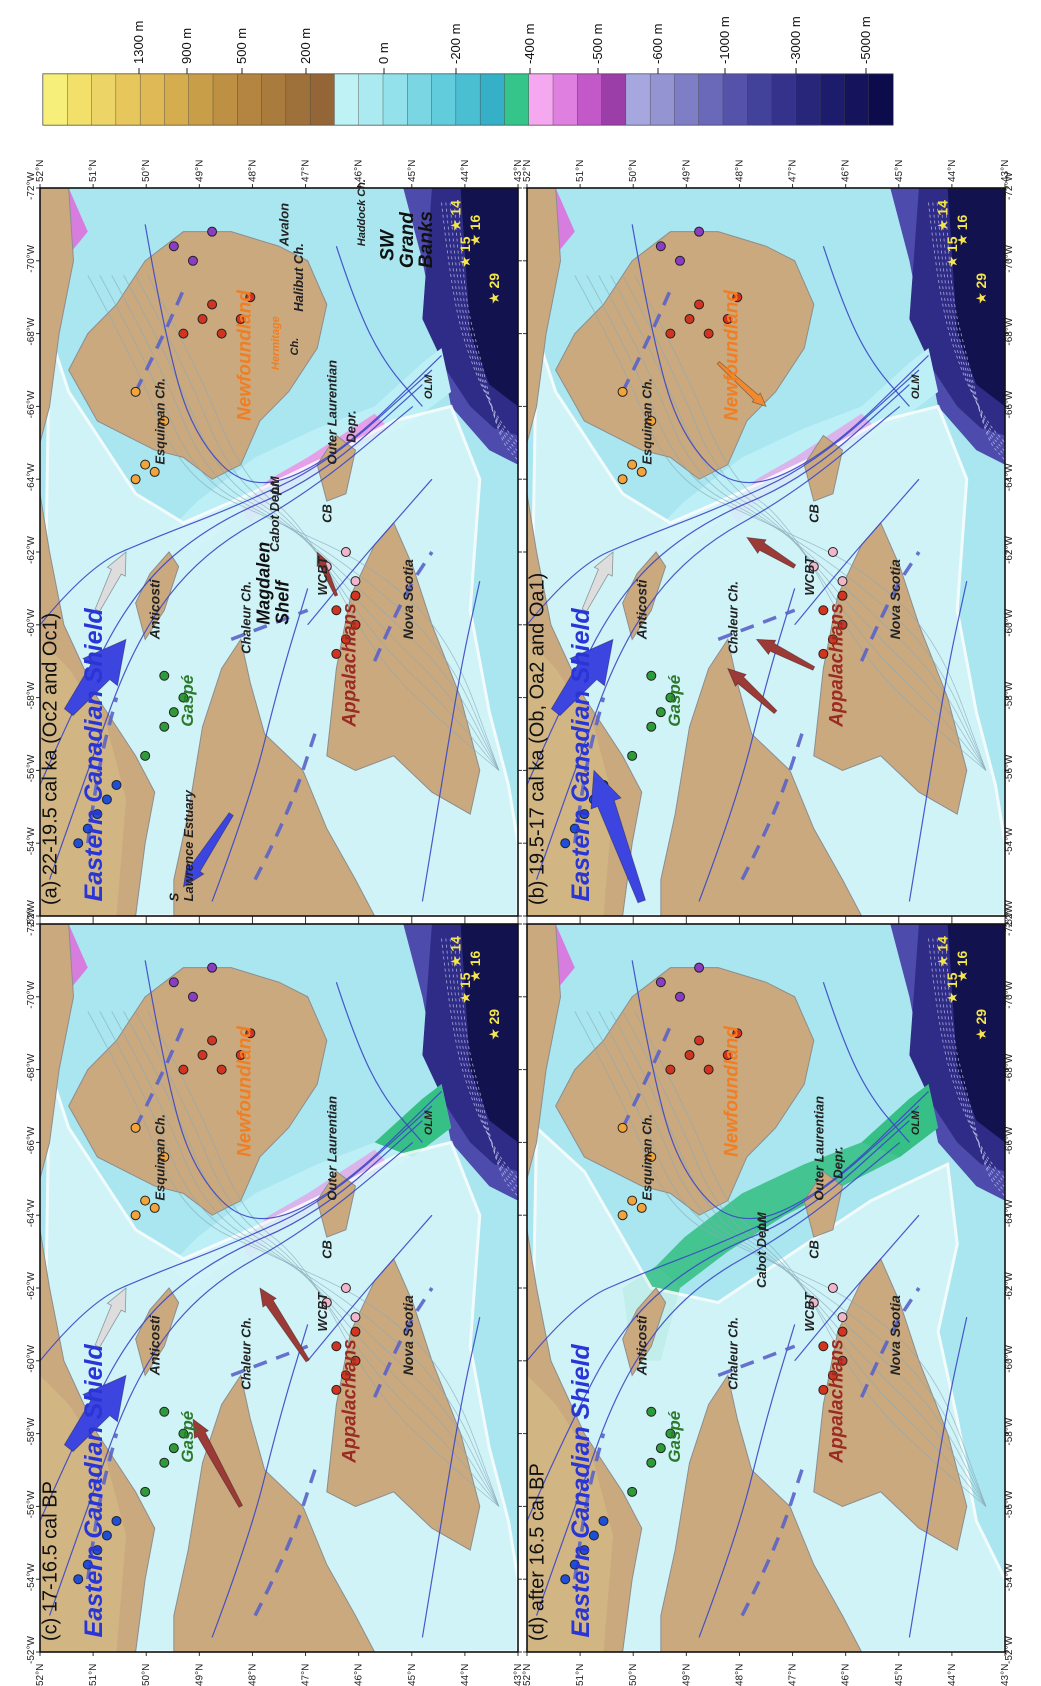 Image resolution: width=1041 pixels, height=1686 pixels. Describe the element at coordinates (327, 513) in the screenshot. I see `label-cb: CB` at that location.